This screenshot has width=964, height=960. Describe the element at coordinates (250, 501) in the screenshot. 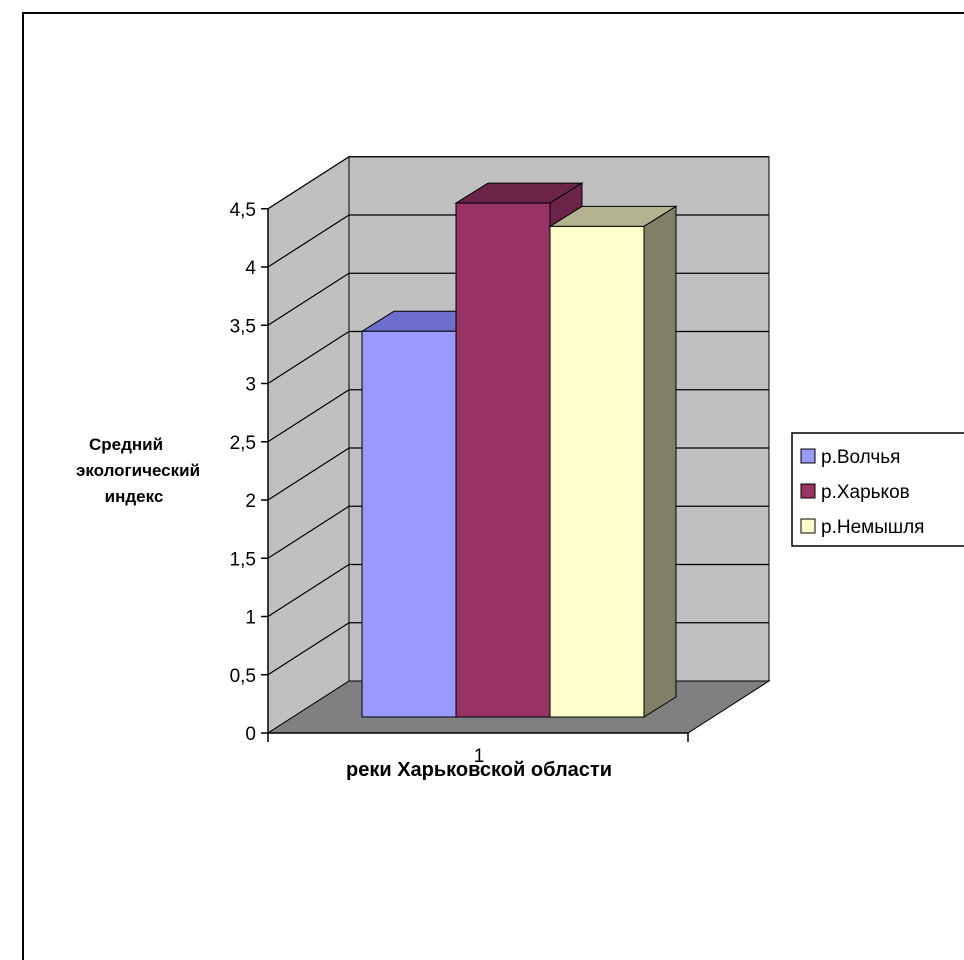

I see `y-tick-label: 2` at that location.